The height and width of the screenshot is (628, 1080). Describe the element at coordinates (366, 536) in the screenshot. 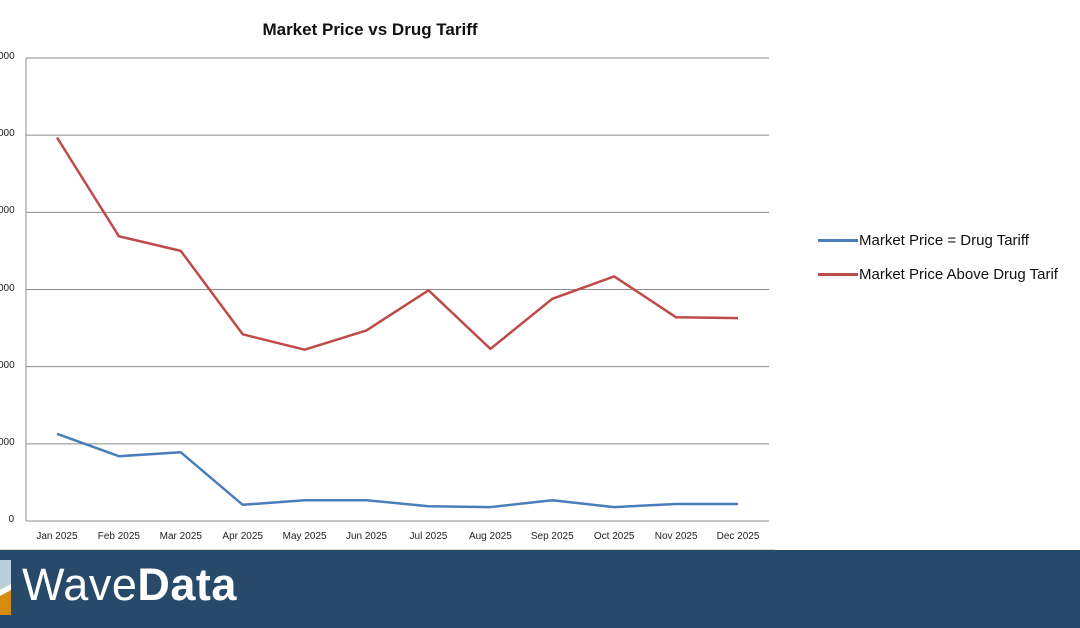

I see `x-tick-label: Jun 2025` at that location.